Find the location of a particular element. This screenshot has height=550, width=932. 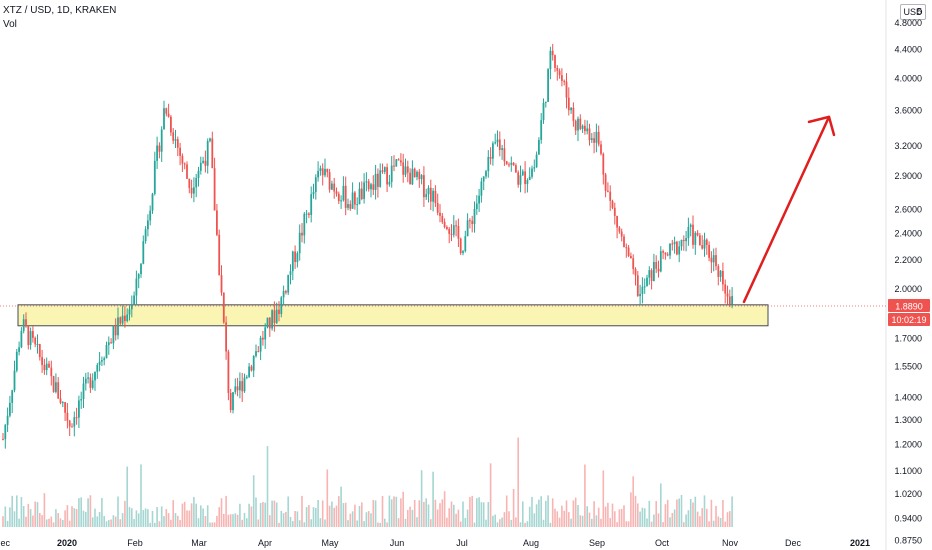

currency-unit-button: USD is located at coordinates (913, 12).